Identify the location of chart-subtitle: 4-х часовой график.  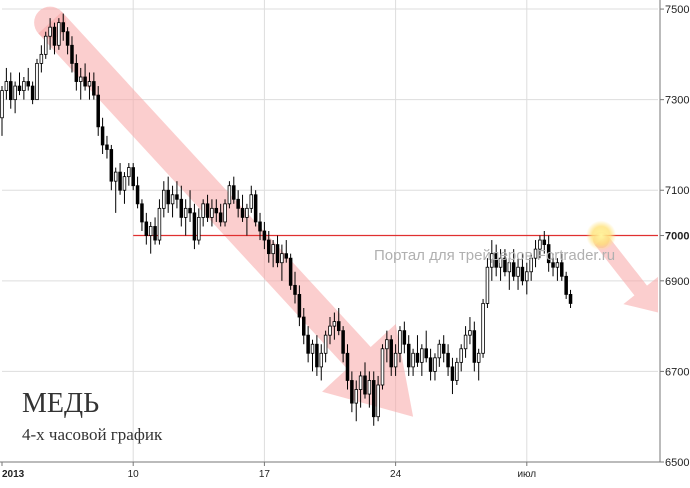
(92, 434).